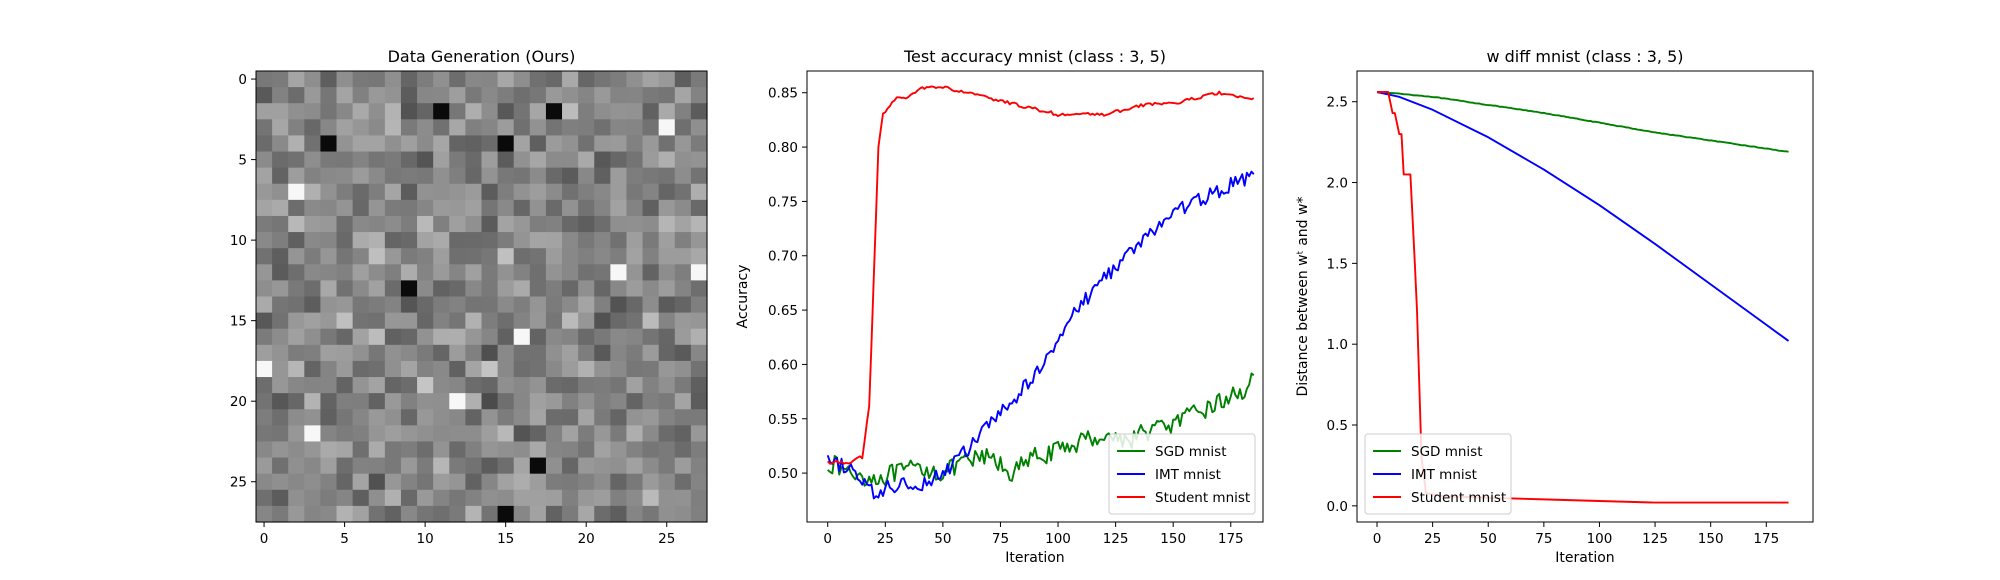 This screenshot has height=580, width=2000. What do you see at coordinates (505, 539) in the screenshot?
I see `x-tick-label: 15` at bounding box center [505, 539].